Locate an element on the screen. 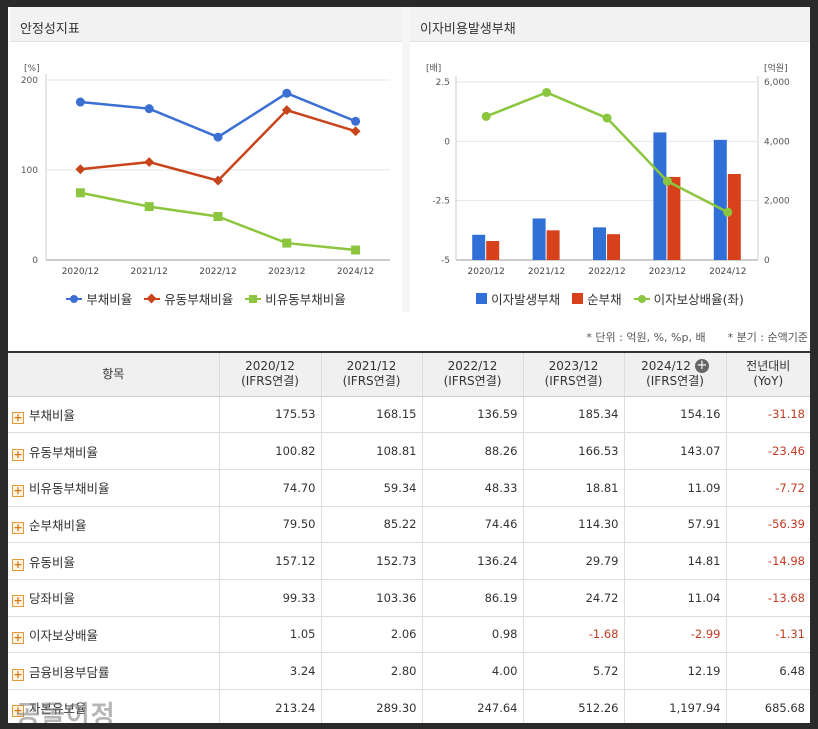 The height and width of the screenshot is (729, 818). legend-noncurrent-liability-ratio: 비유동부채비율 is located at coordinates (295, 298).